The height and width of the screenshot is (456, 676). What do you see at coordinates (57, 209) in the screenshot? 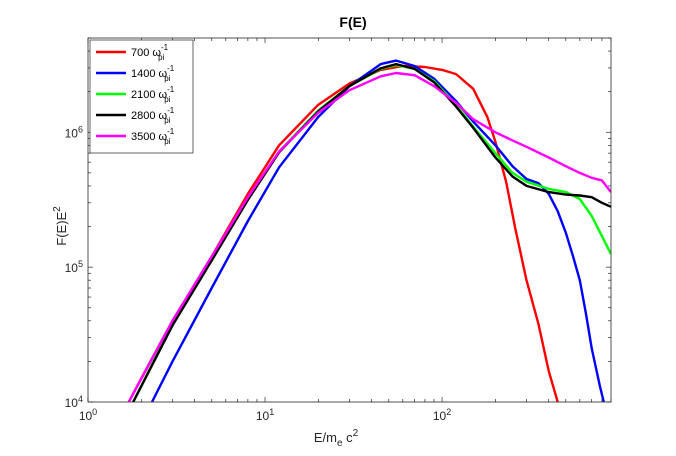
I see `y-axis-label-sup: 2` at bounding box center [57, 209].